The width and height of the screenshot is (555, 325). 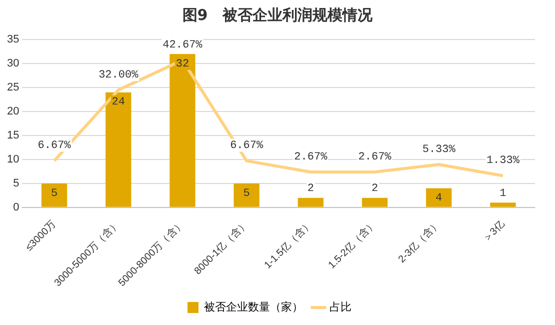 What do you see at coordinates (503, 194) in the screenshot?
I see `data-label: 1` at bounding box center [503, 194].